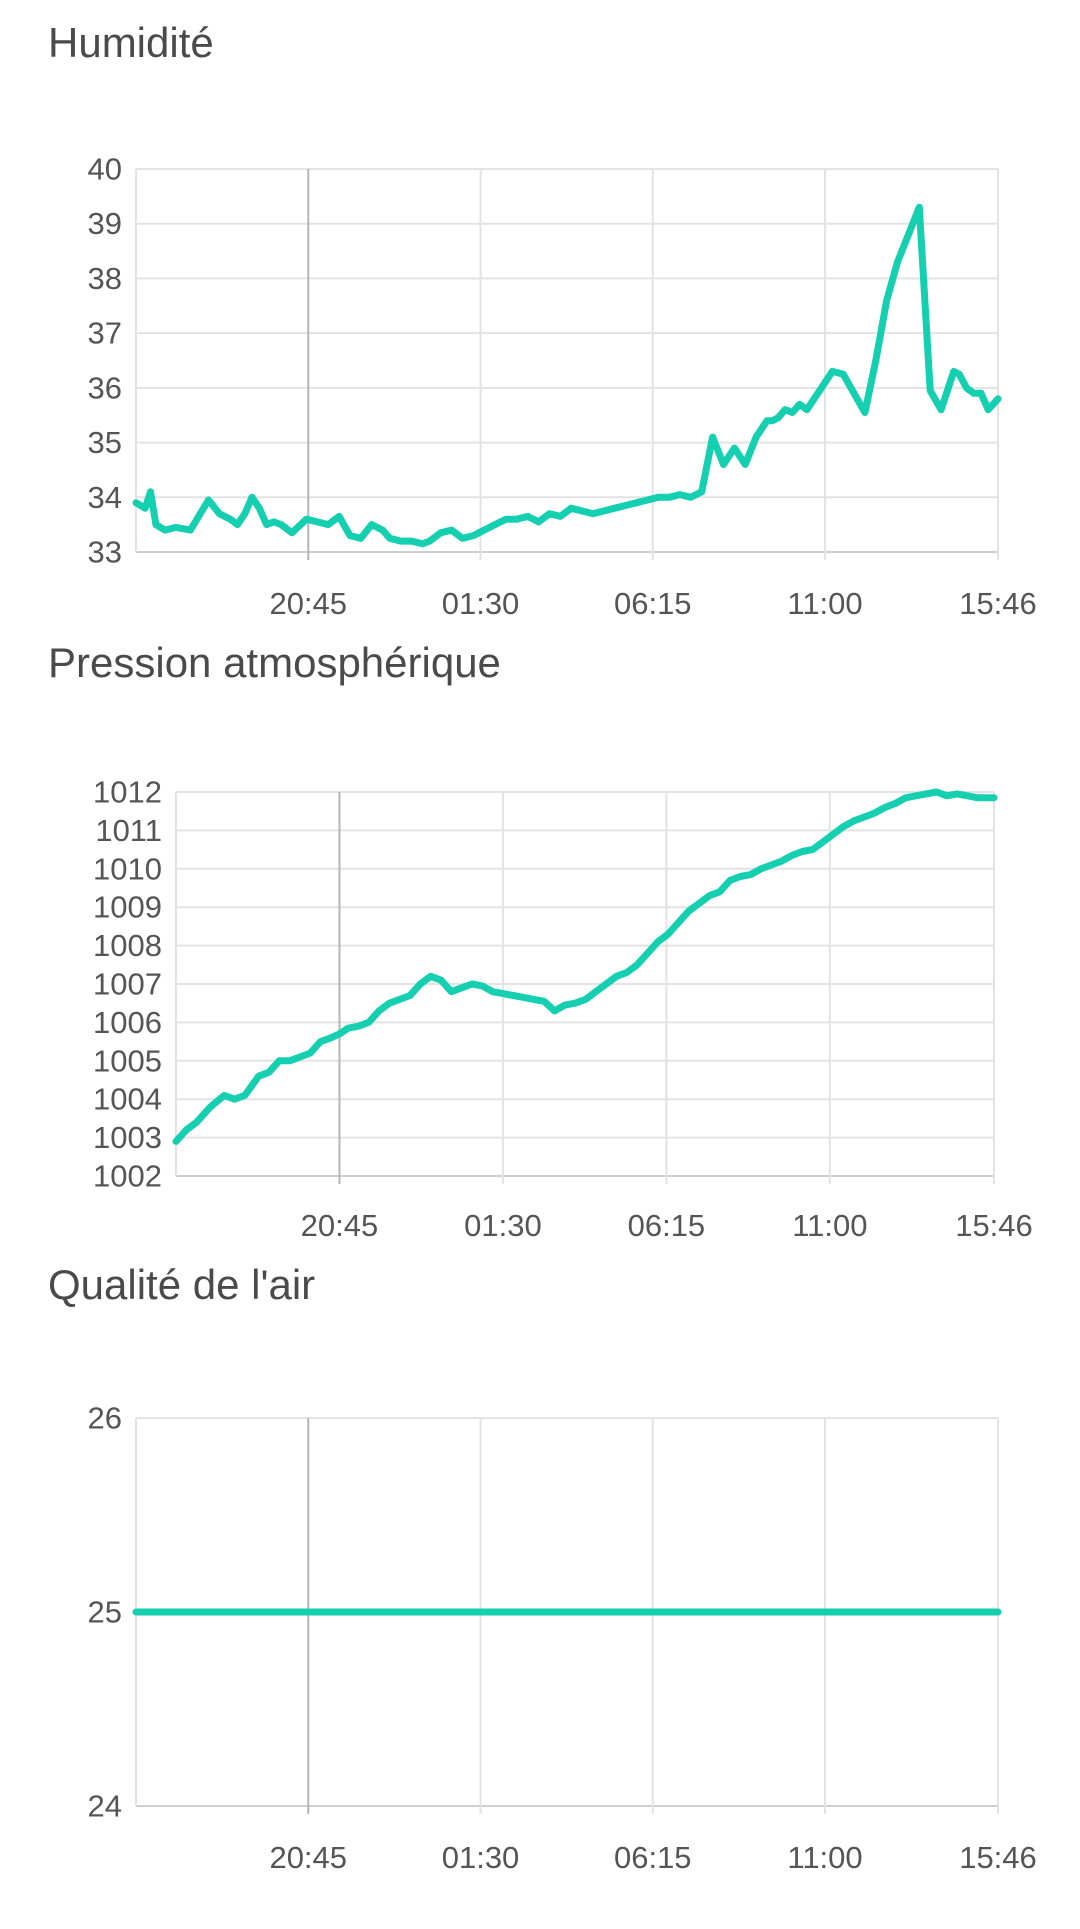 The image size is (1080, 1929). What do you see at coordinates (105, 1612) in the screenshot?
I see `y-tick-label: 25` at bounding box center [105, 1612].